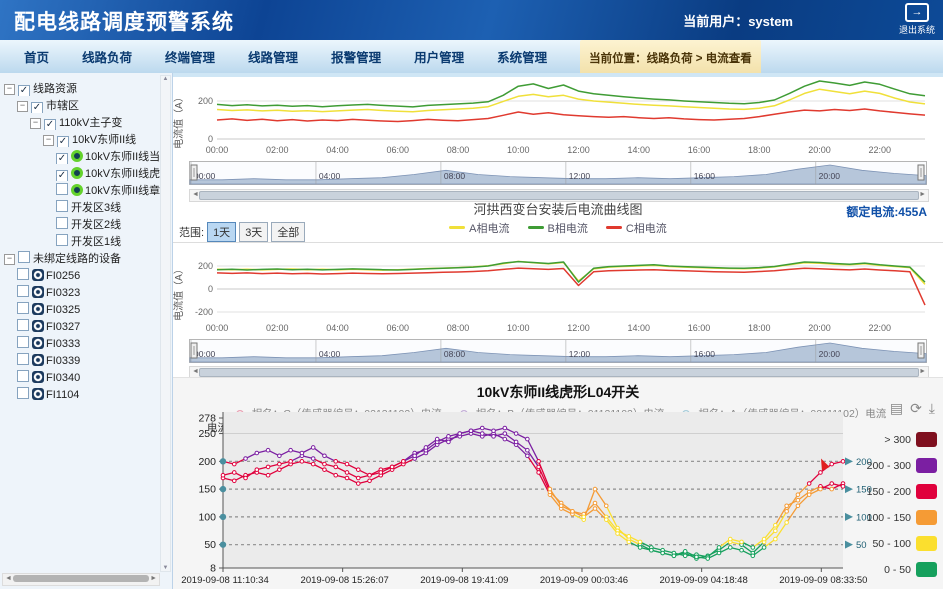 Image resolution: width=943 pixels, height=589 pixels. I want to click on tree-item: ✓ 10kV东师II线虎形L0, so click(81, 172).